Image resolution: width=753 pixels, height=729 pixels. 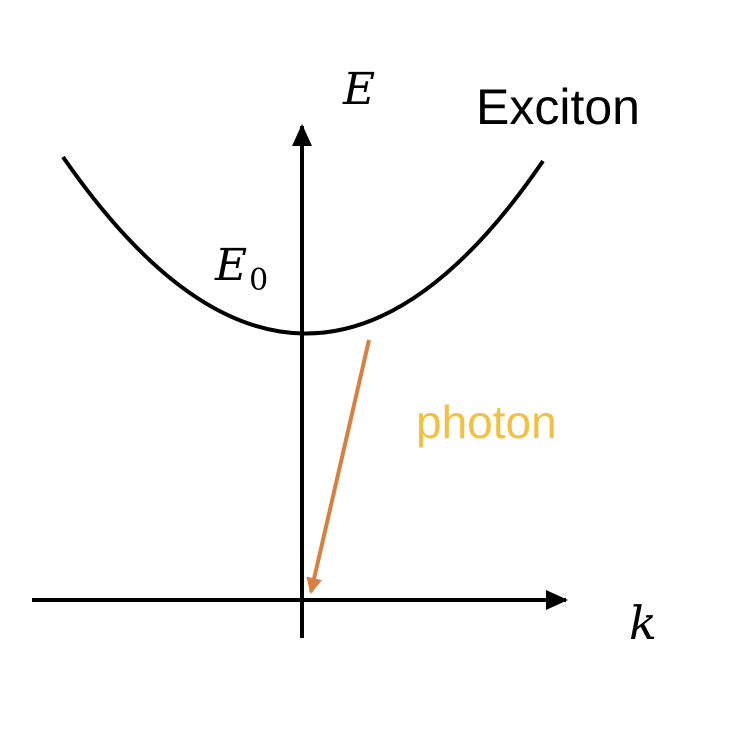 What do you see at coordinates (230, 265) in the screenshot?
I see `ground-energy-symbol: E` at bounding box center [230, 265].